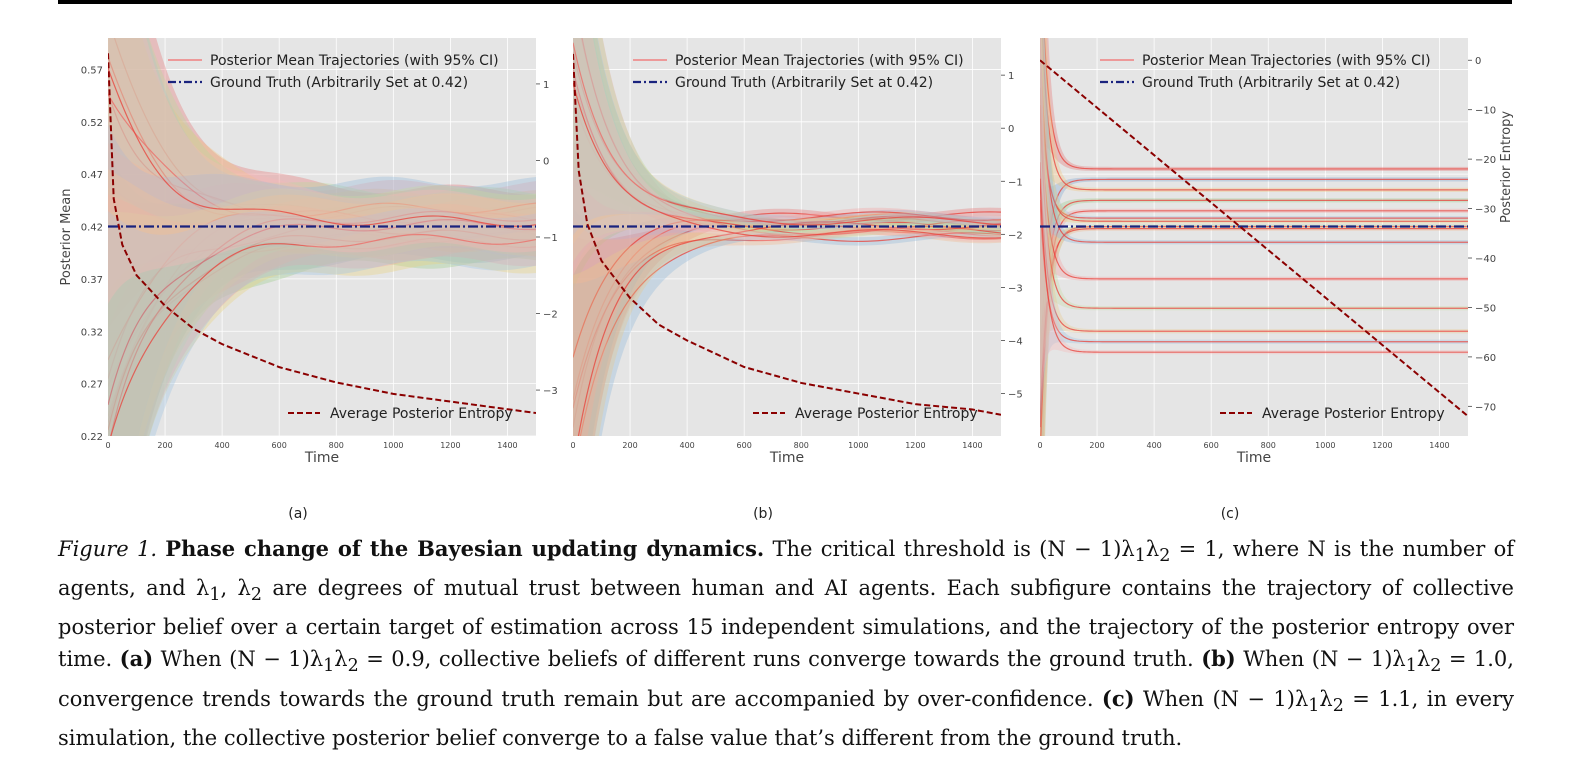  What do you see at coordinates (785, 2) in the screenshot?
I see `top-rule` at bounding box center [785, 2].